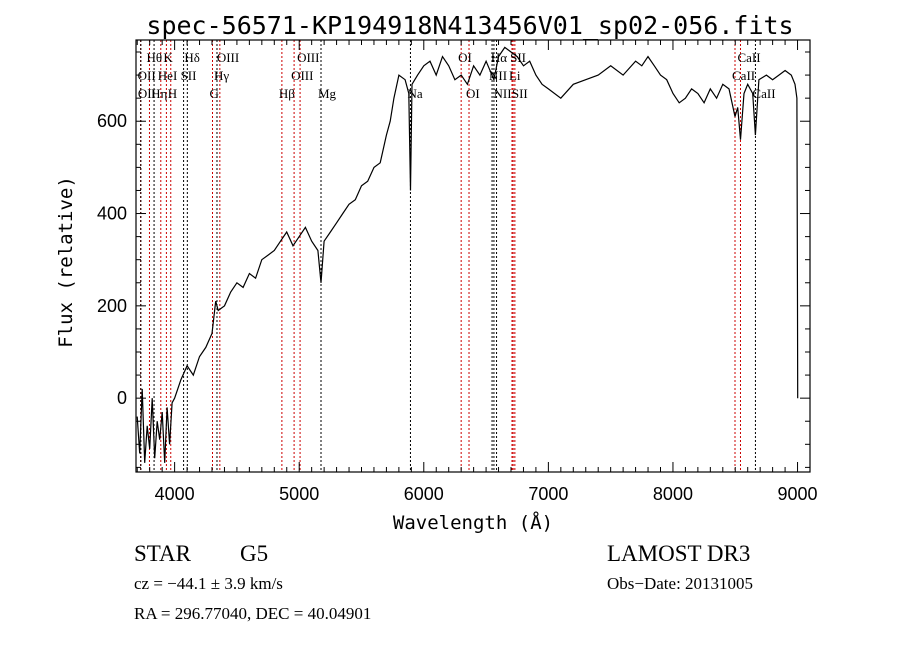 The height and width of the screenshot is (649, 900). Describe the element at coordinates (299, 494) in the screenshot. I see `x-tick-label: 5000` at that location.